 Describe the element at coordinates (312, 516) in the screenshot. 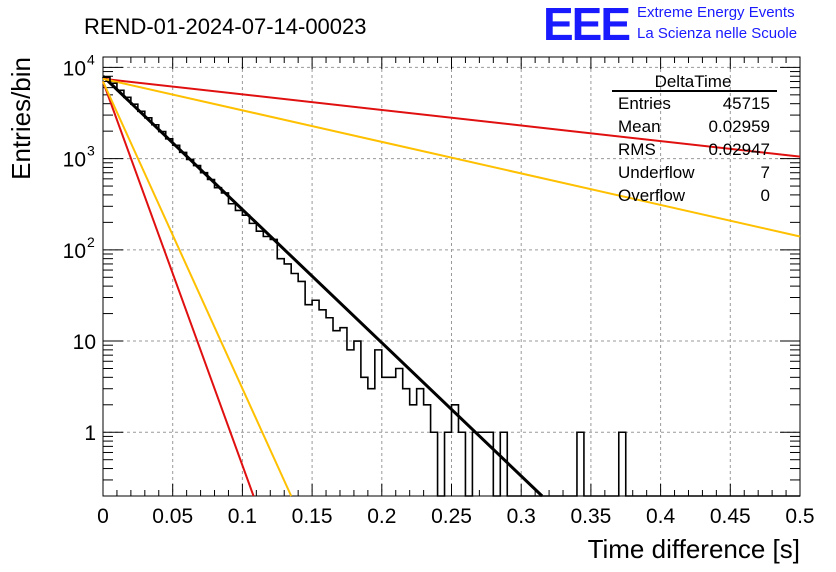

I see `x-tick-label: 0.15` at that location.